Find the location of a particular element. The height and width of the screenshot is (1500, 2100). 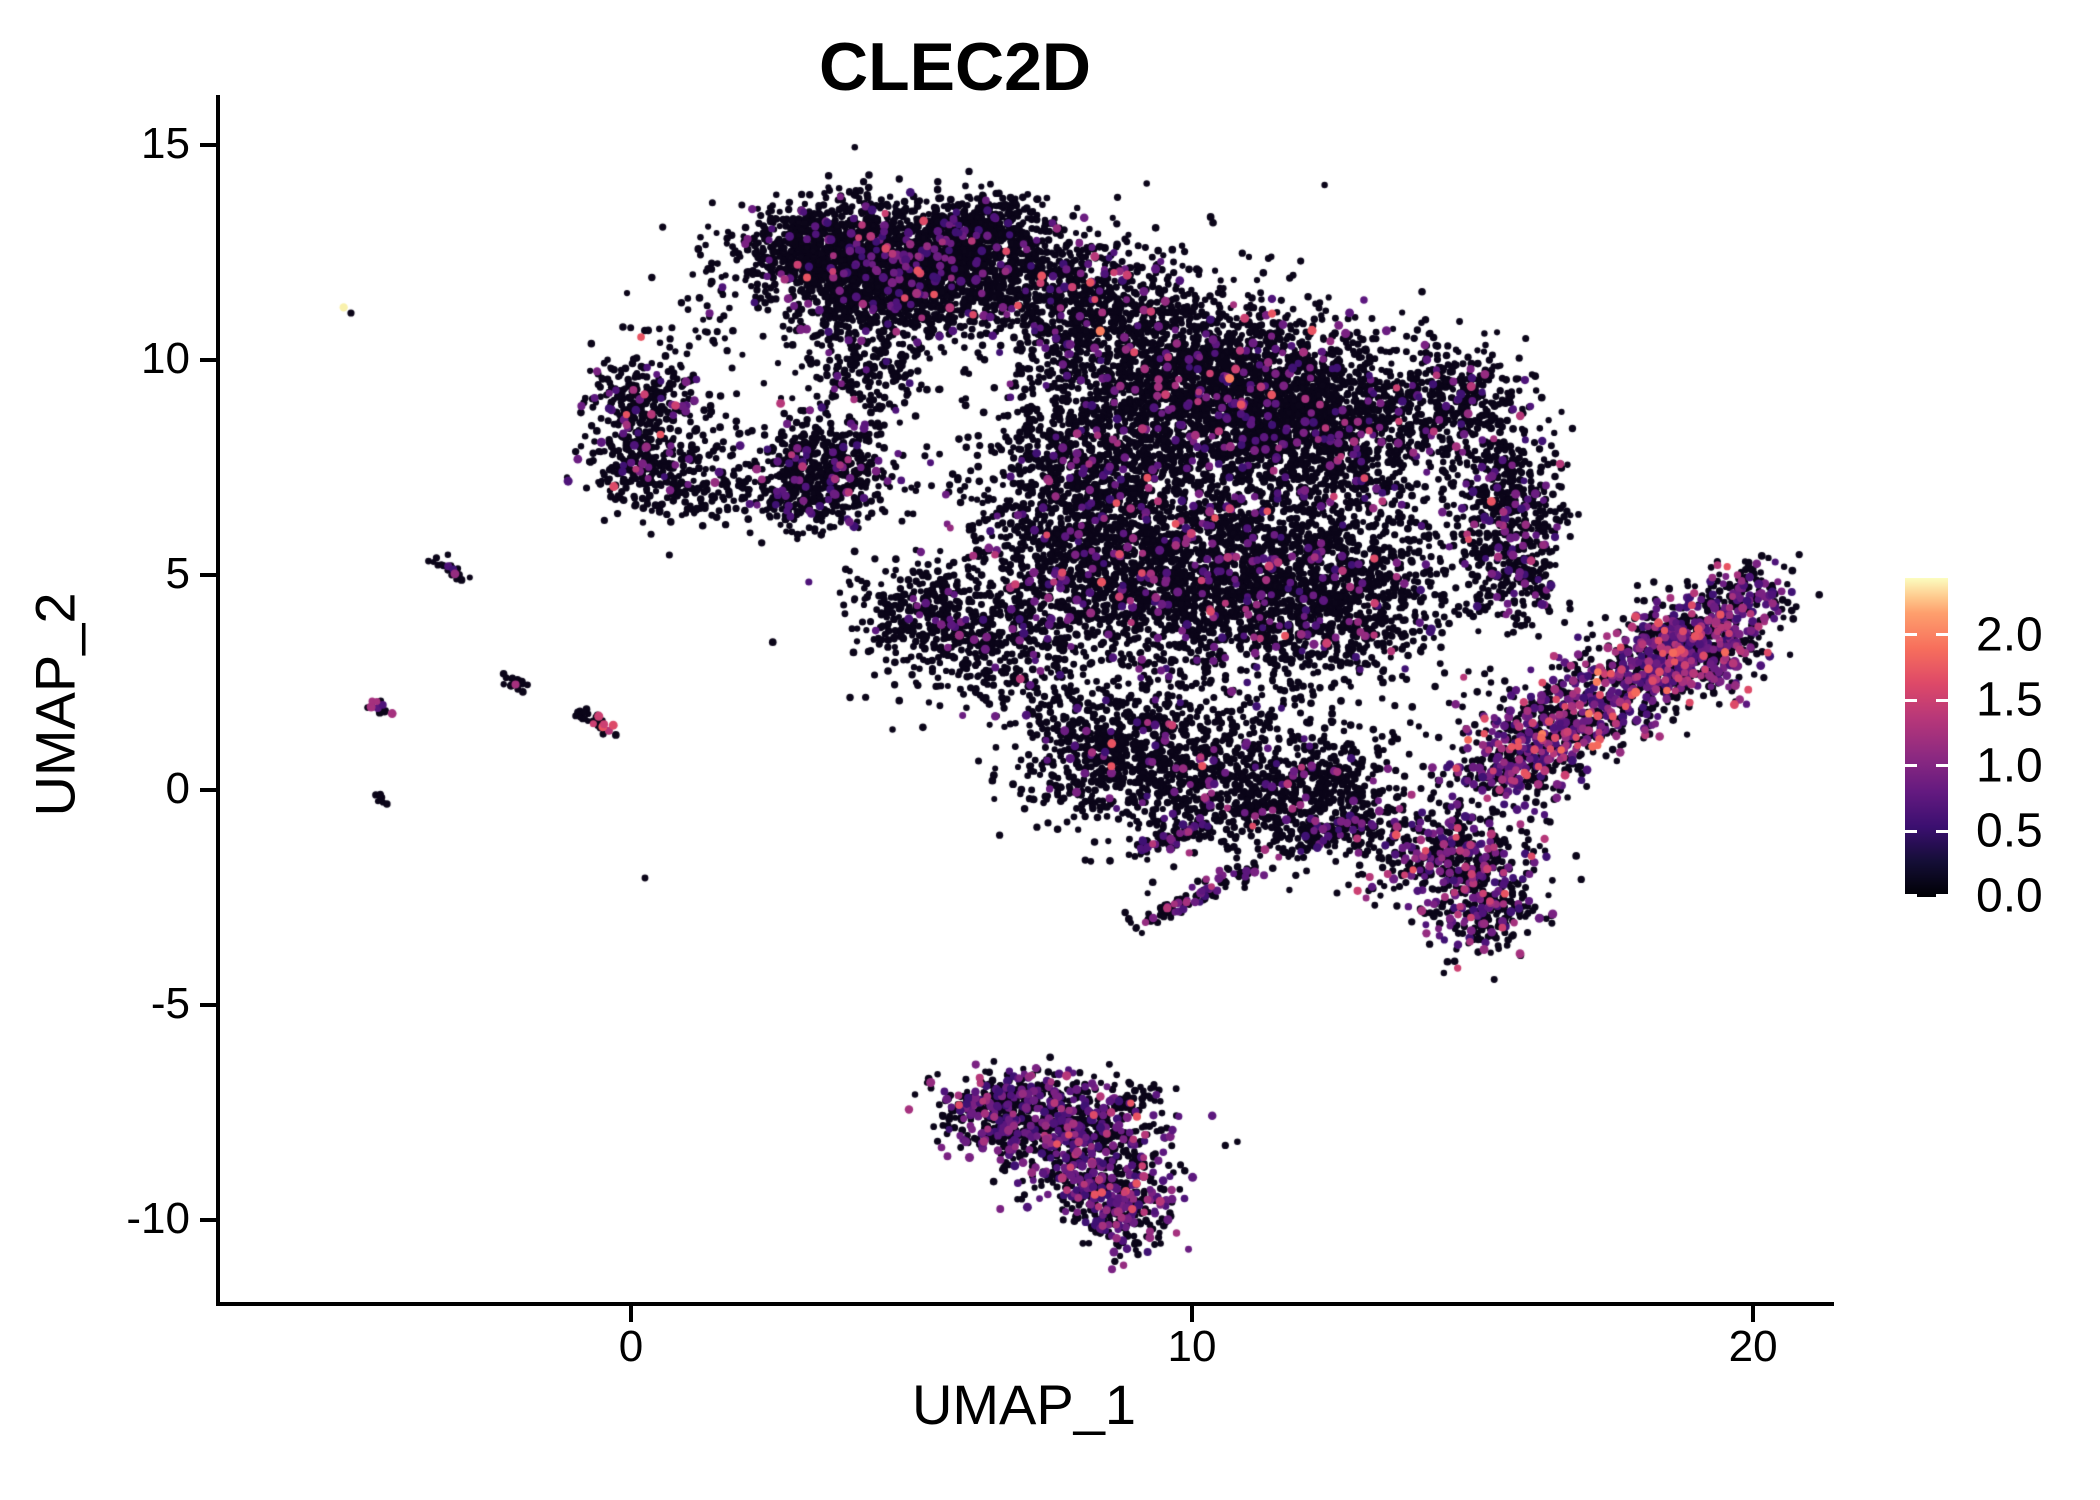

y-tick-label: -5 is located at coordinates (170, 1003).